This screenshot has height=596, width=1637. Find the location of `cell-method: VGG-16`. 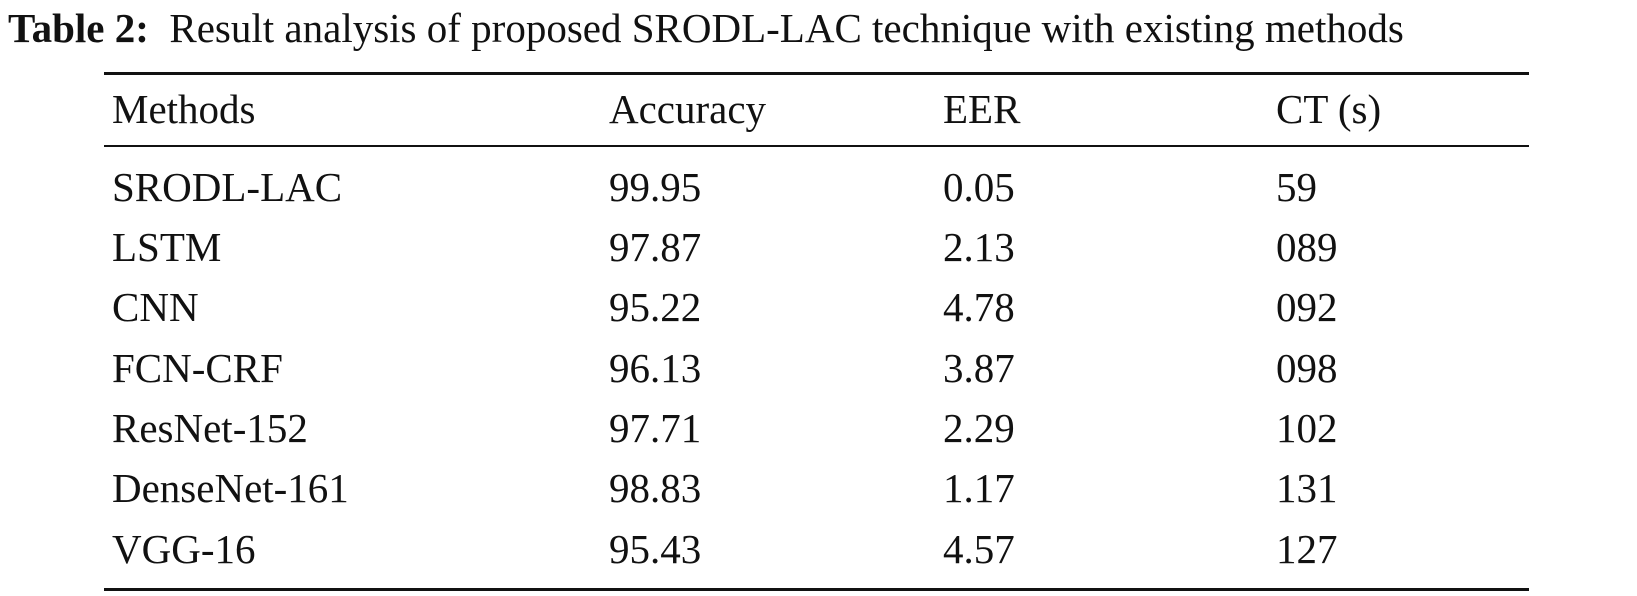

cell-method: VGG-16 is located at coordinates (184, 549).